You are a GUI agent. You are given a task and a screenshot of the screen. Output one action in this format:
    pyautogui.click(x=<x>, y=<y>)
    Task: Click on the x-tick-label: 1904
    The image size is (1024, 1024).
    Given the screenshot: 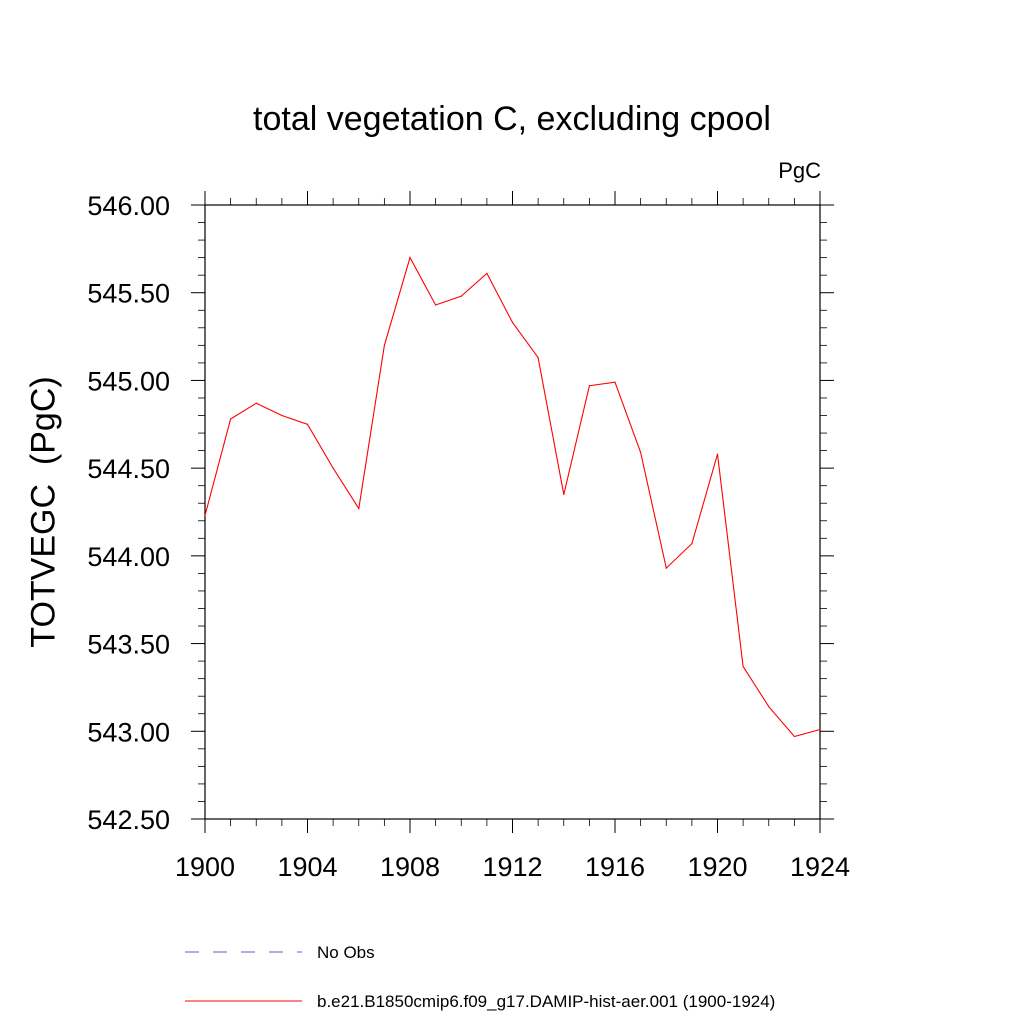 What is the action you would take?
    pyautogui.click(x=307, y=867)
    